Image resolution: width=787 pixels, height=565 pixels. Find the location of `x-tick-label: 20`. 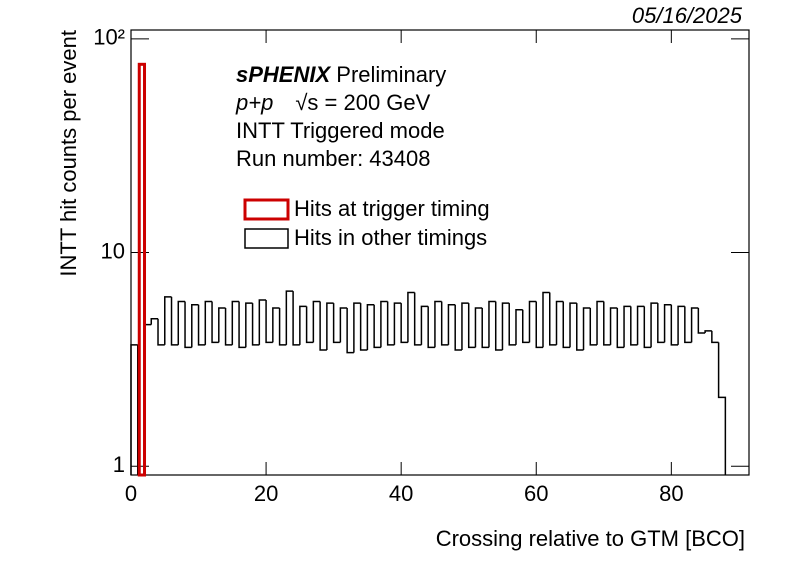

x-tick-label: 20 is located at coordinates (266, 493).